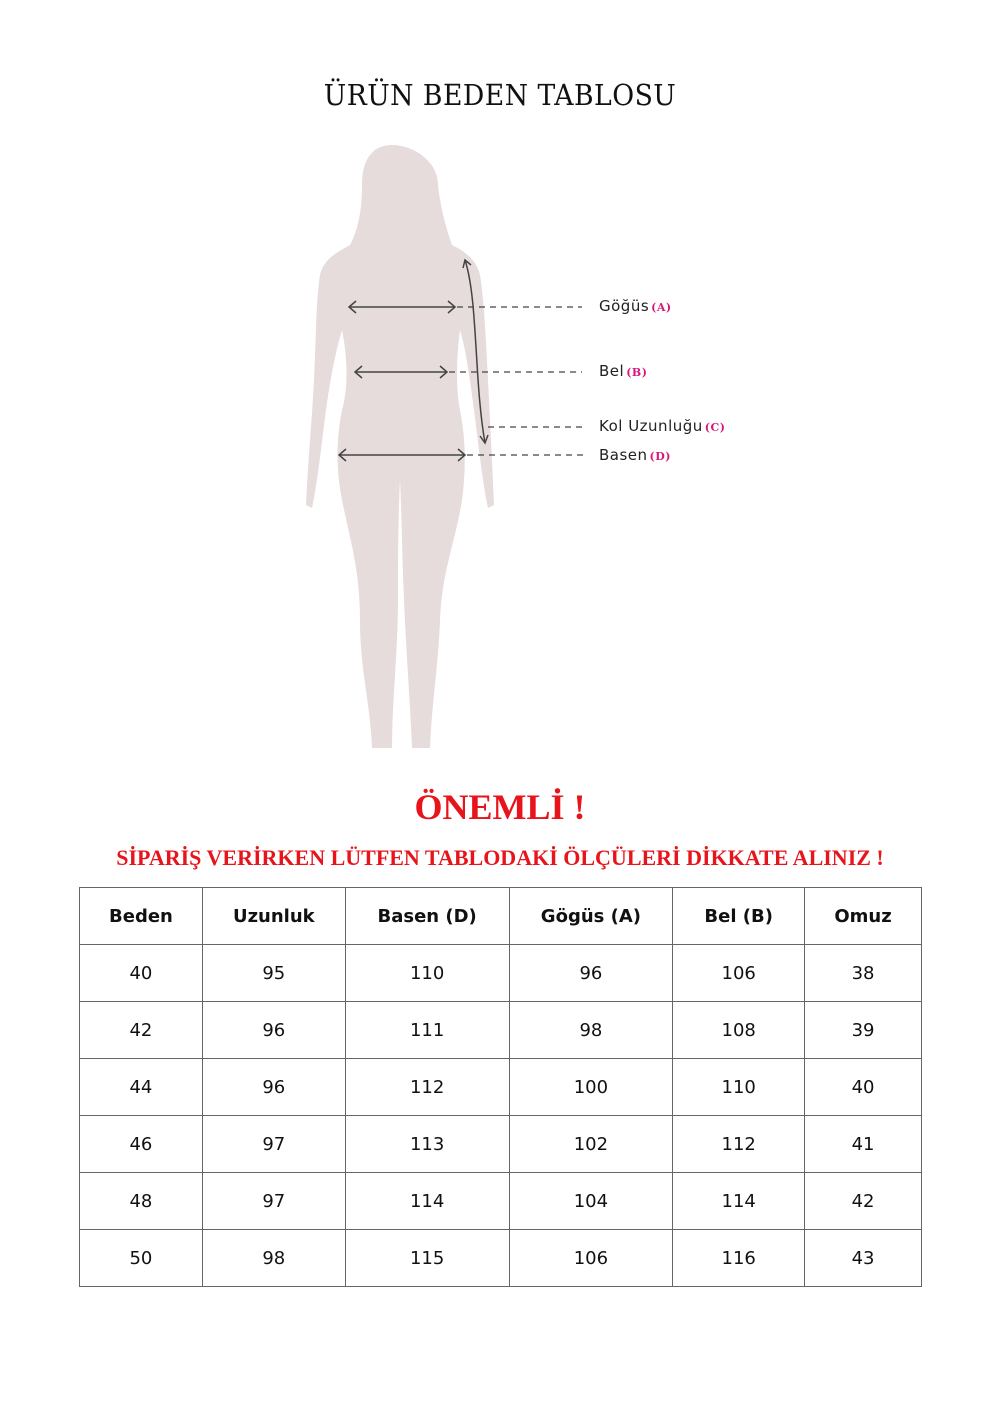 This screenshot has height=1414, width=1000. What do you see at coordinates (141, 1144) in the screenshot?
I see `table-cell: 46` at bounding box center [141, 1144].